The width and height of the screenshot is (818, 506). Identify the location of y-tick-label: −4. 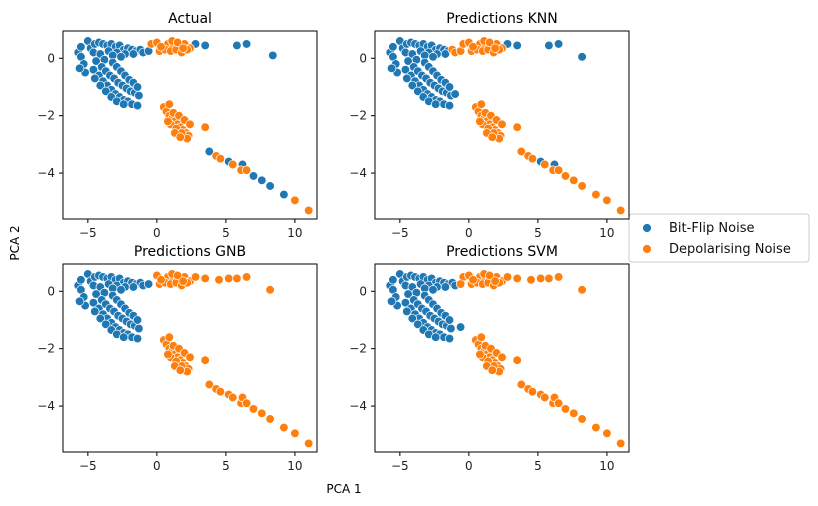
(46, 173).